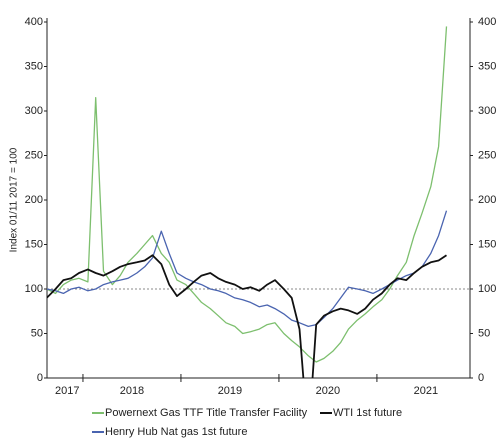  I want to click on x-tick-label: 2018, so click(132, 391).